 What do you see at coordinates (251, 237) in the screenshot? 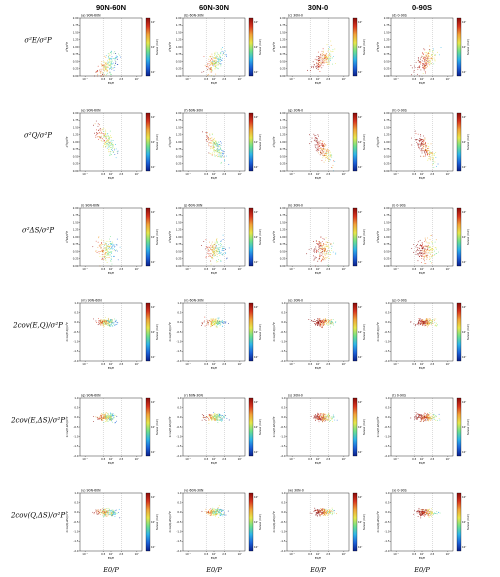
I see `colorbar` at bounding box center [251, 237].